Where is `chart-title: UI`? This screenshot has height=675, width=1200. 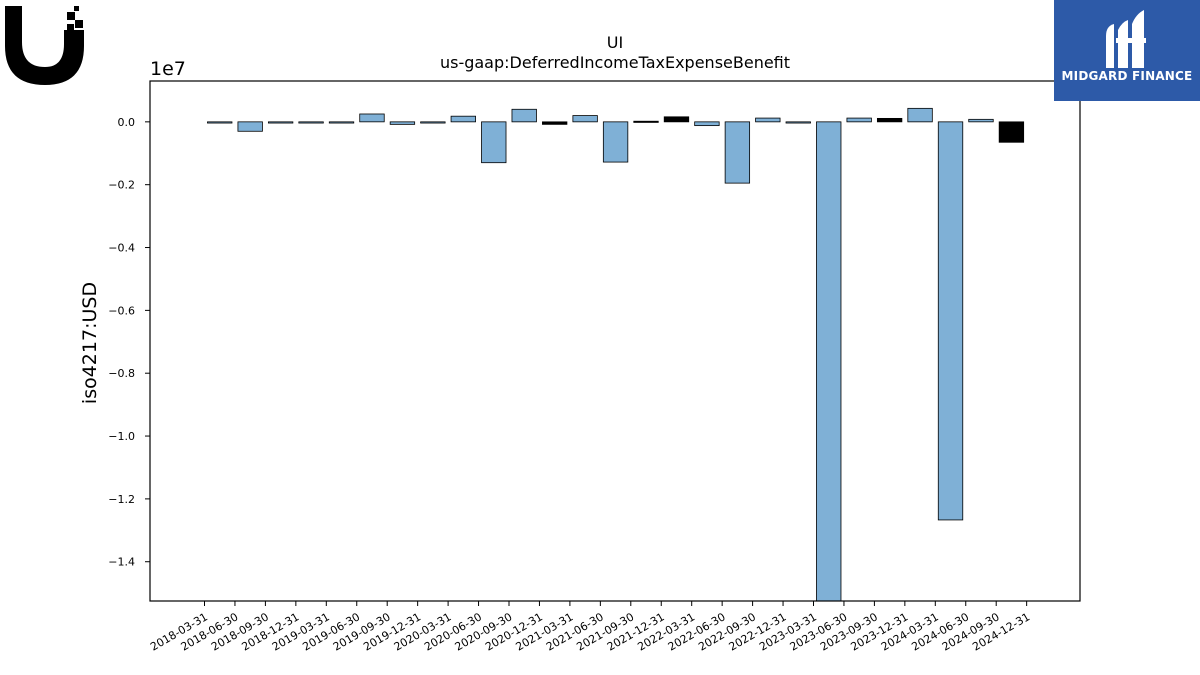 chart-title: UI is located at coordinates (615, 42).